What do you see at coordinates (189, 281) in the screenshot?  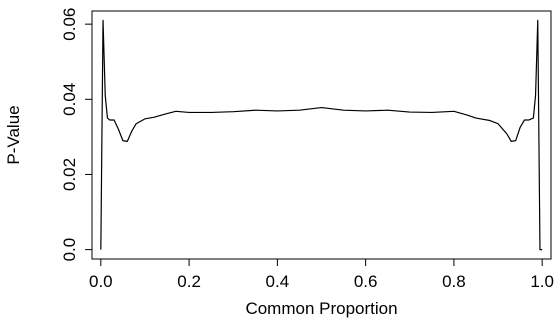 I see `x-tick-label: 0.2` at bounding box center [189, 281].